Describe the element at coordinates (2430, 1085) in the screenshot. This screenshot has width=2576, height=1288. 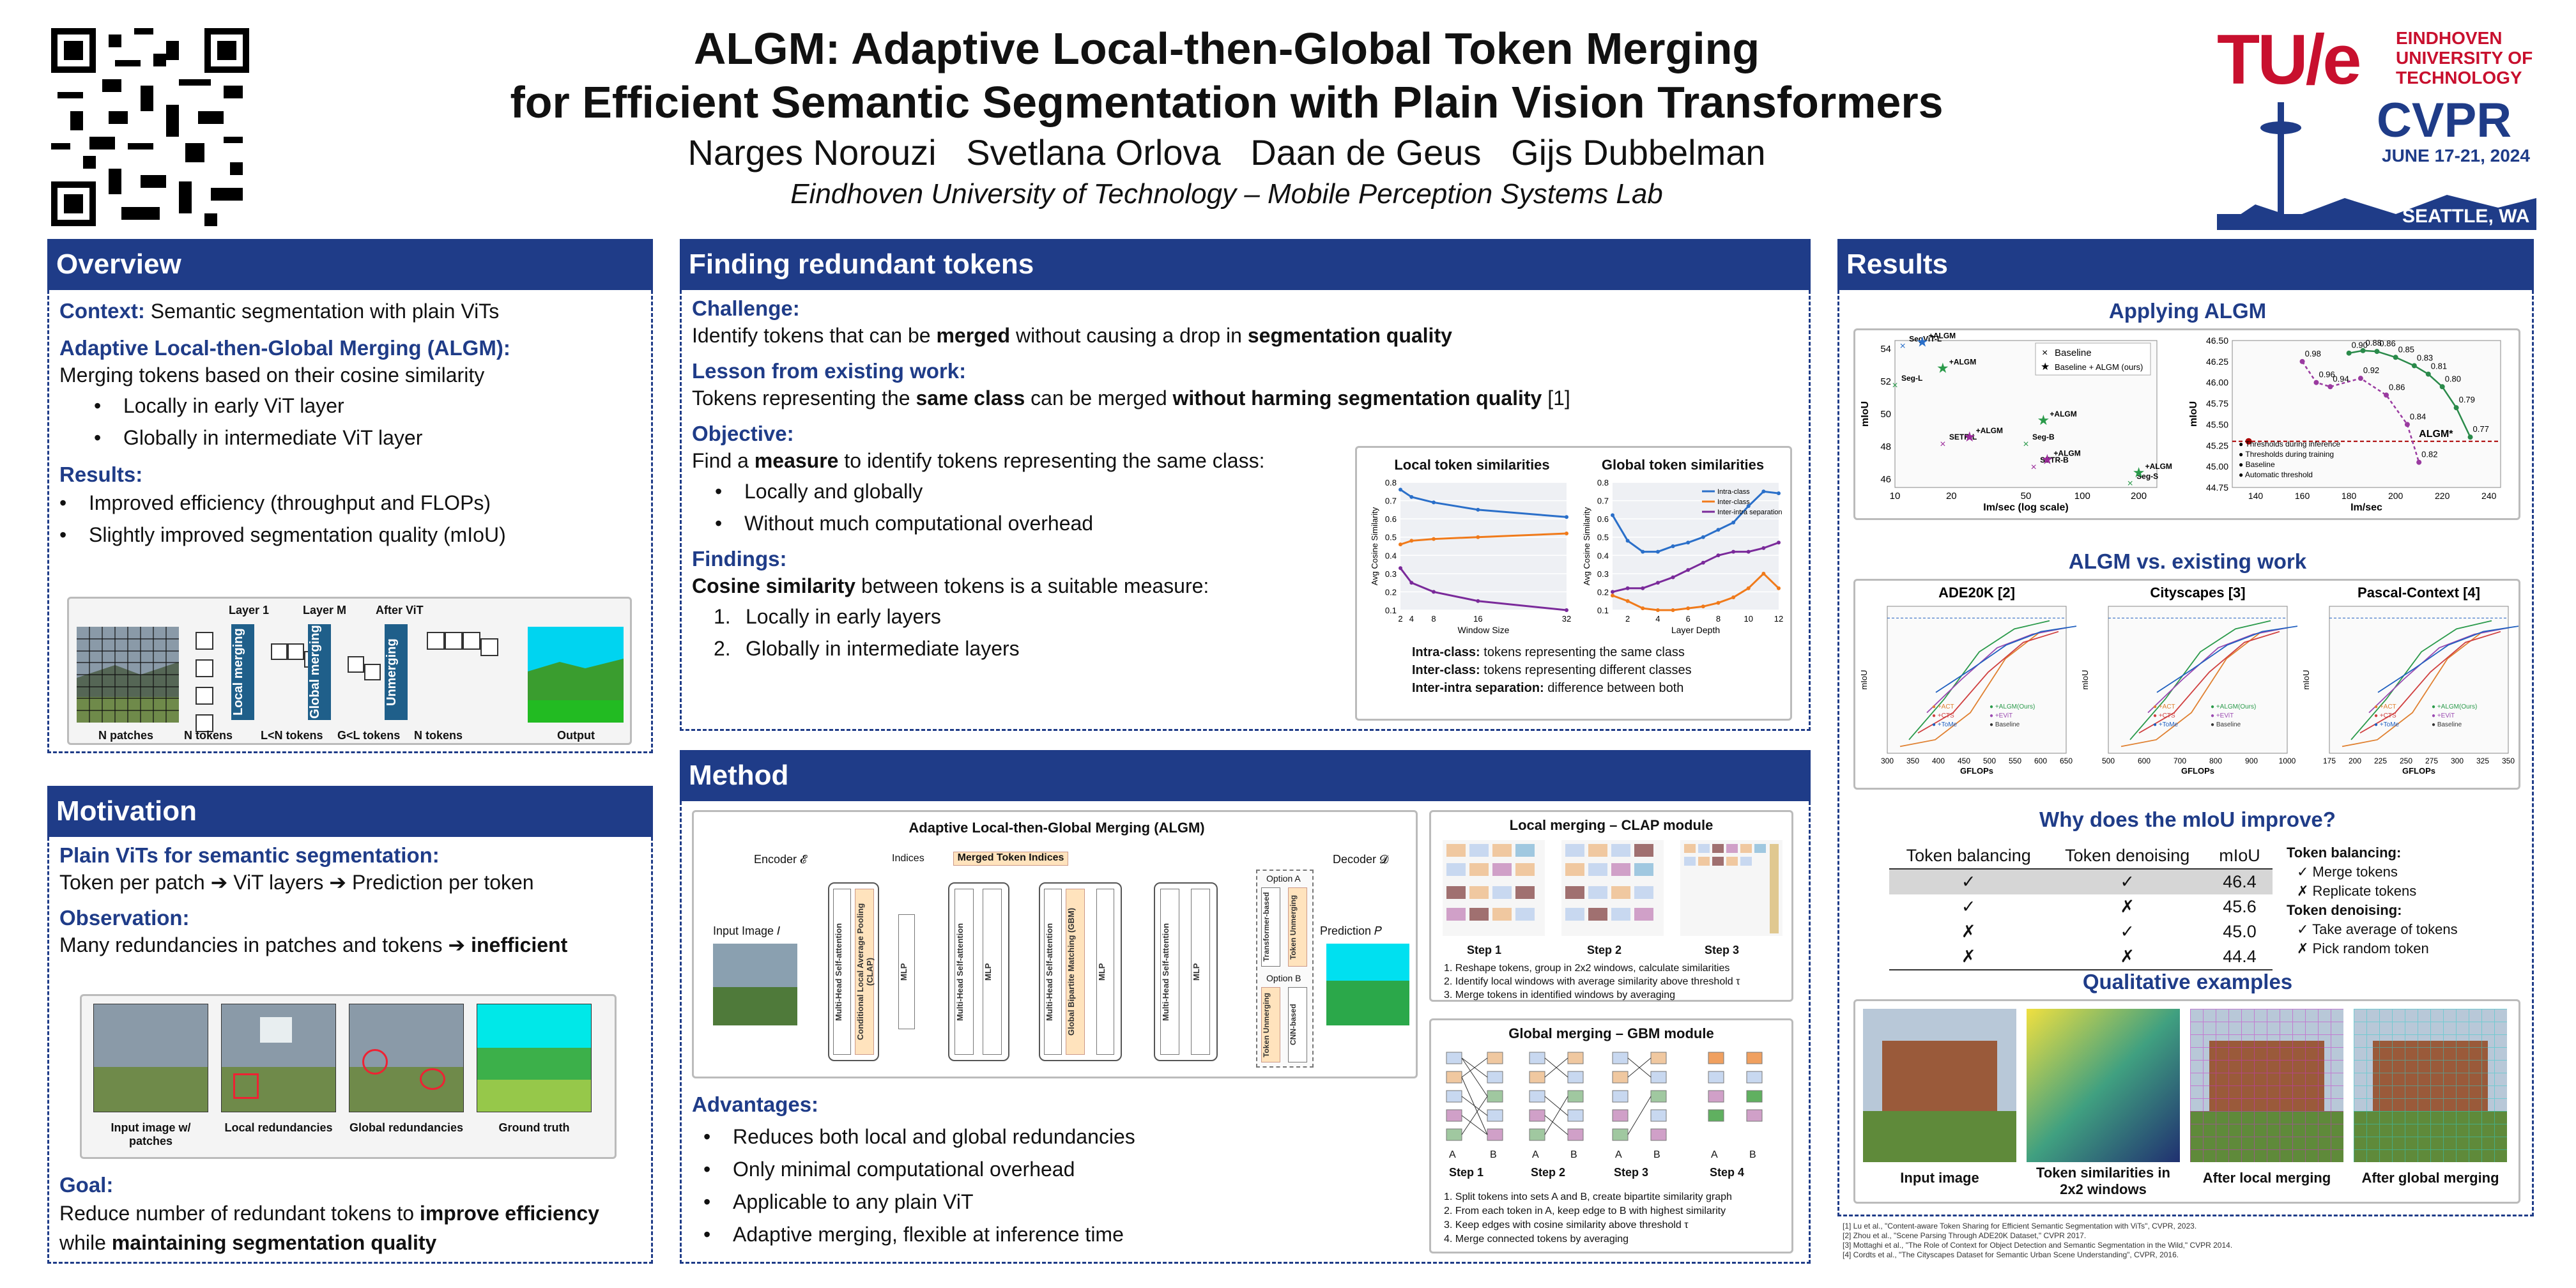
I see `qual-global-merging` at that location.